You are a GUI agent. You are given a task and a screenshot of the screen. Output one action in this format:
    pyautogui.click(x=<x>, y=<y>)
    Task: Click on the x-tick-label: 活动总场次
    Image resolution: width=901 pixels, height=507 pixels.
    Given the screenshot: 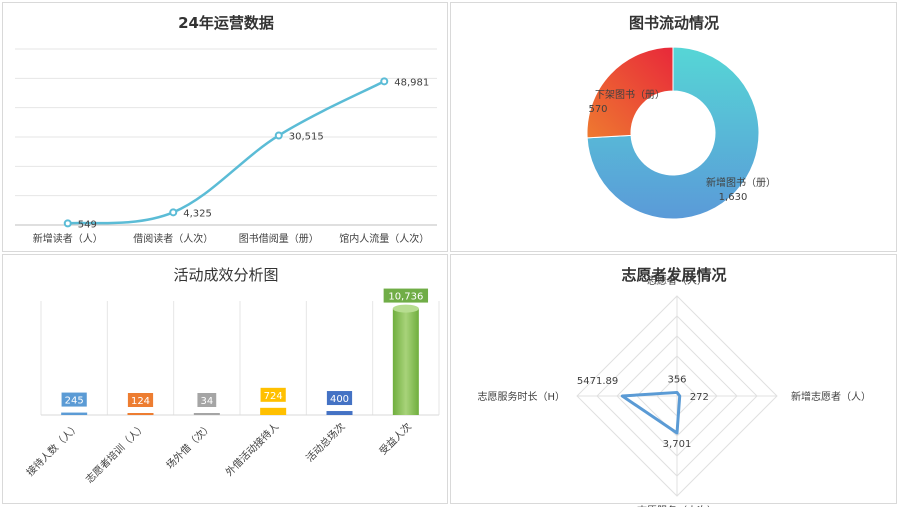 What is the action you would take?
    pyautogui.click(x=325, y=442)
    